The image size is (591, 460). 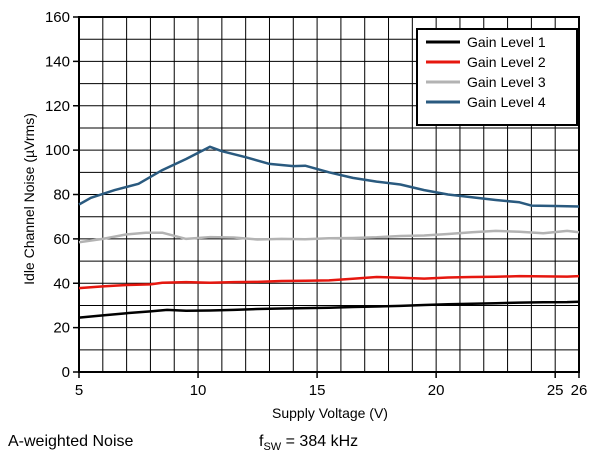 I want to click on y-tick-label: 100, so click(x=57, y=150).